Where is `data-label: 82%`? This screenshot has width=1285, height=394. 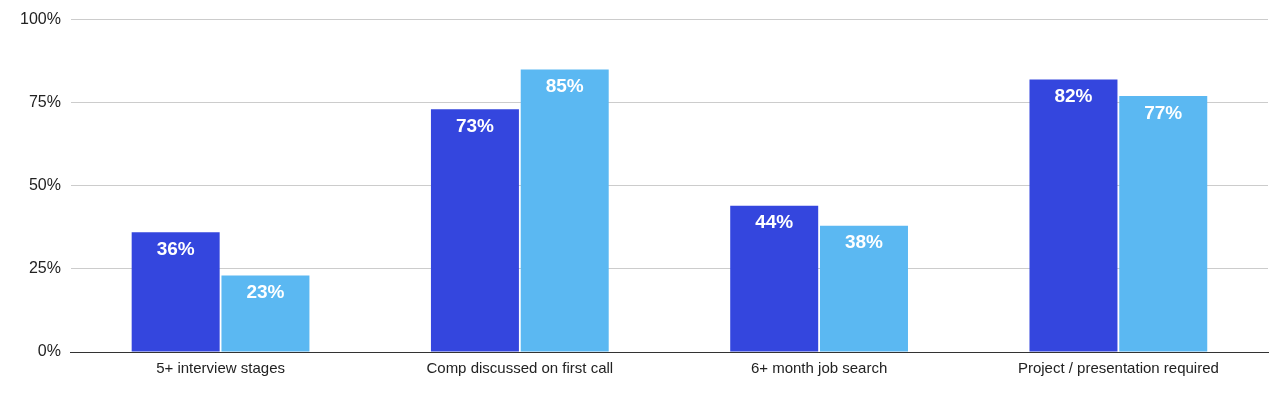 data-label: 82% is located at coordinates (1073, 96).